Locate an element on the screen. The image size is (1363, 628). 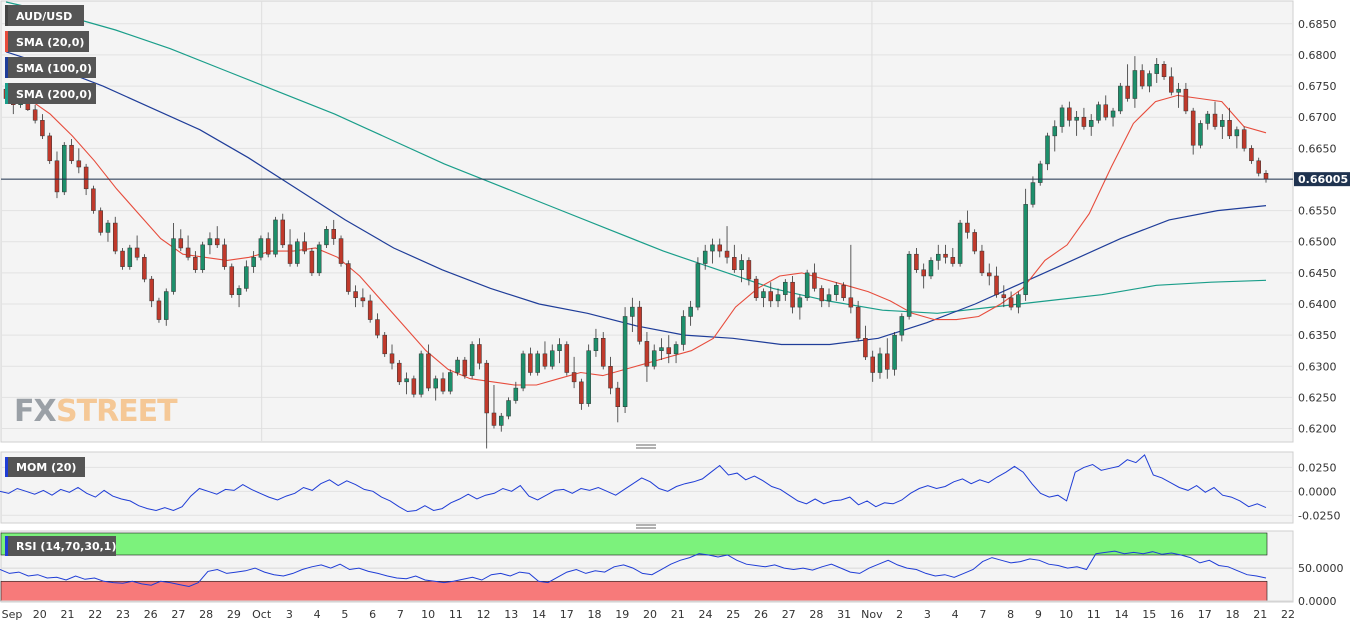
rsi-oversold-zone is located at coordinates (634, 591).